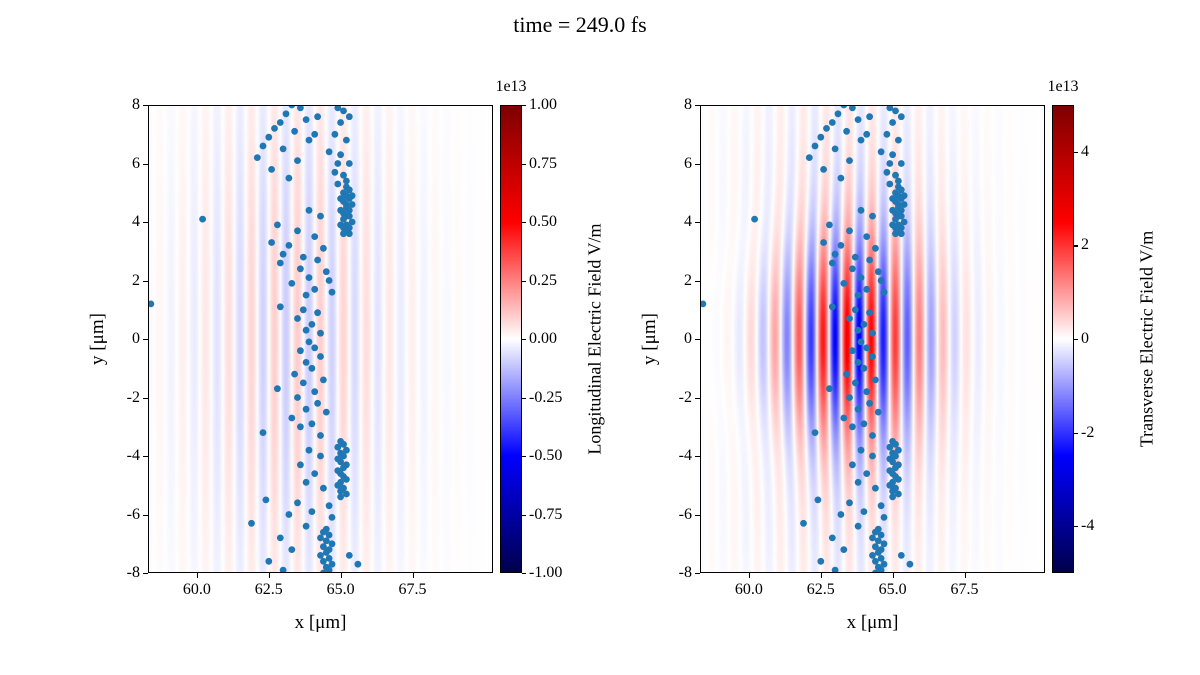  Describe the element at coordinates (269, 575) in the screenshot. I see `x-tick-mark` at that location.